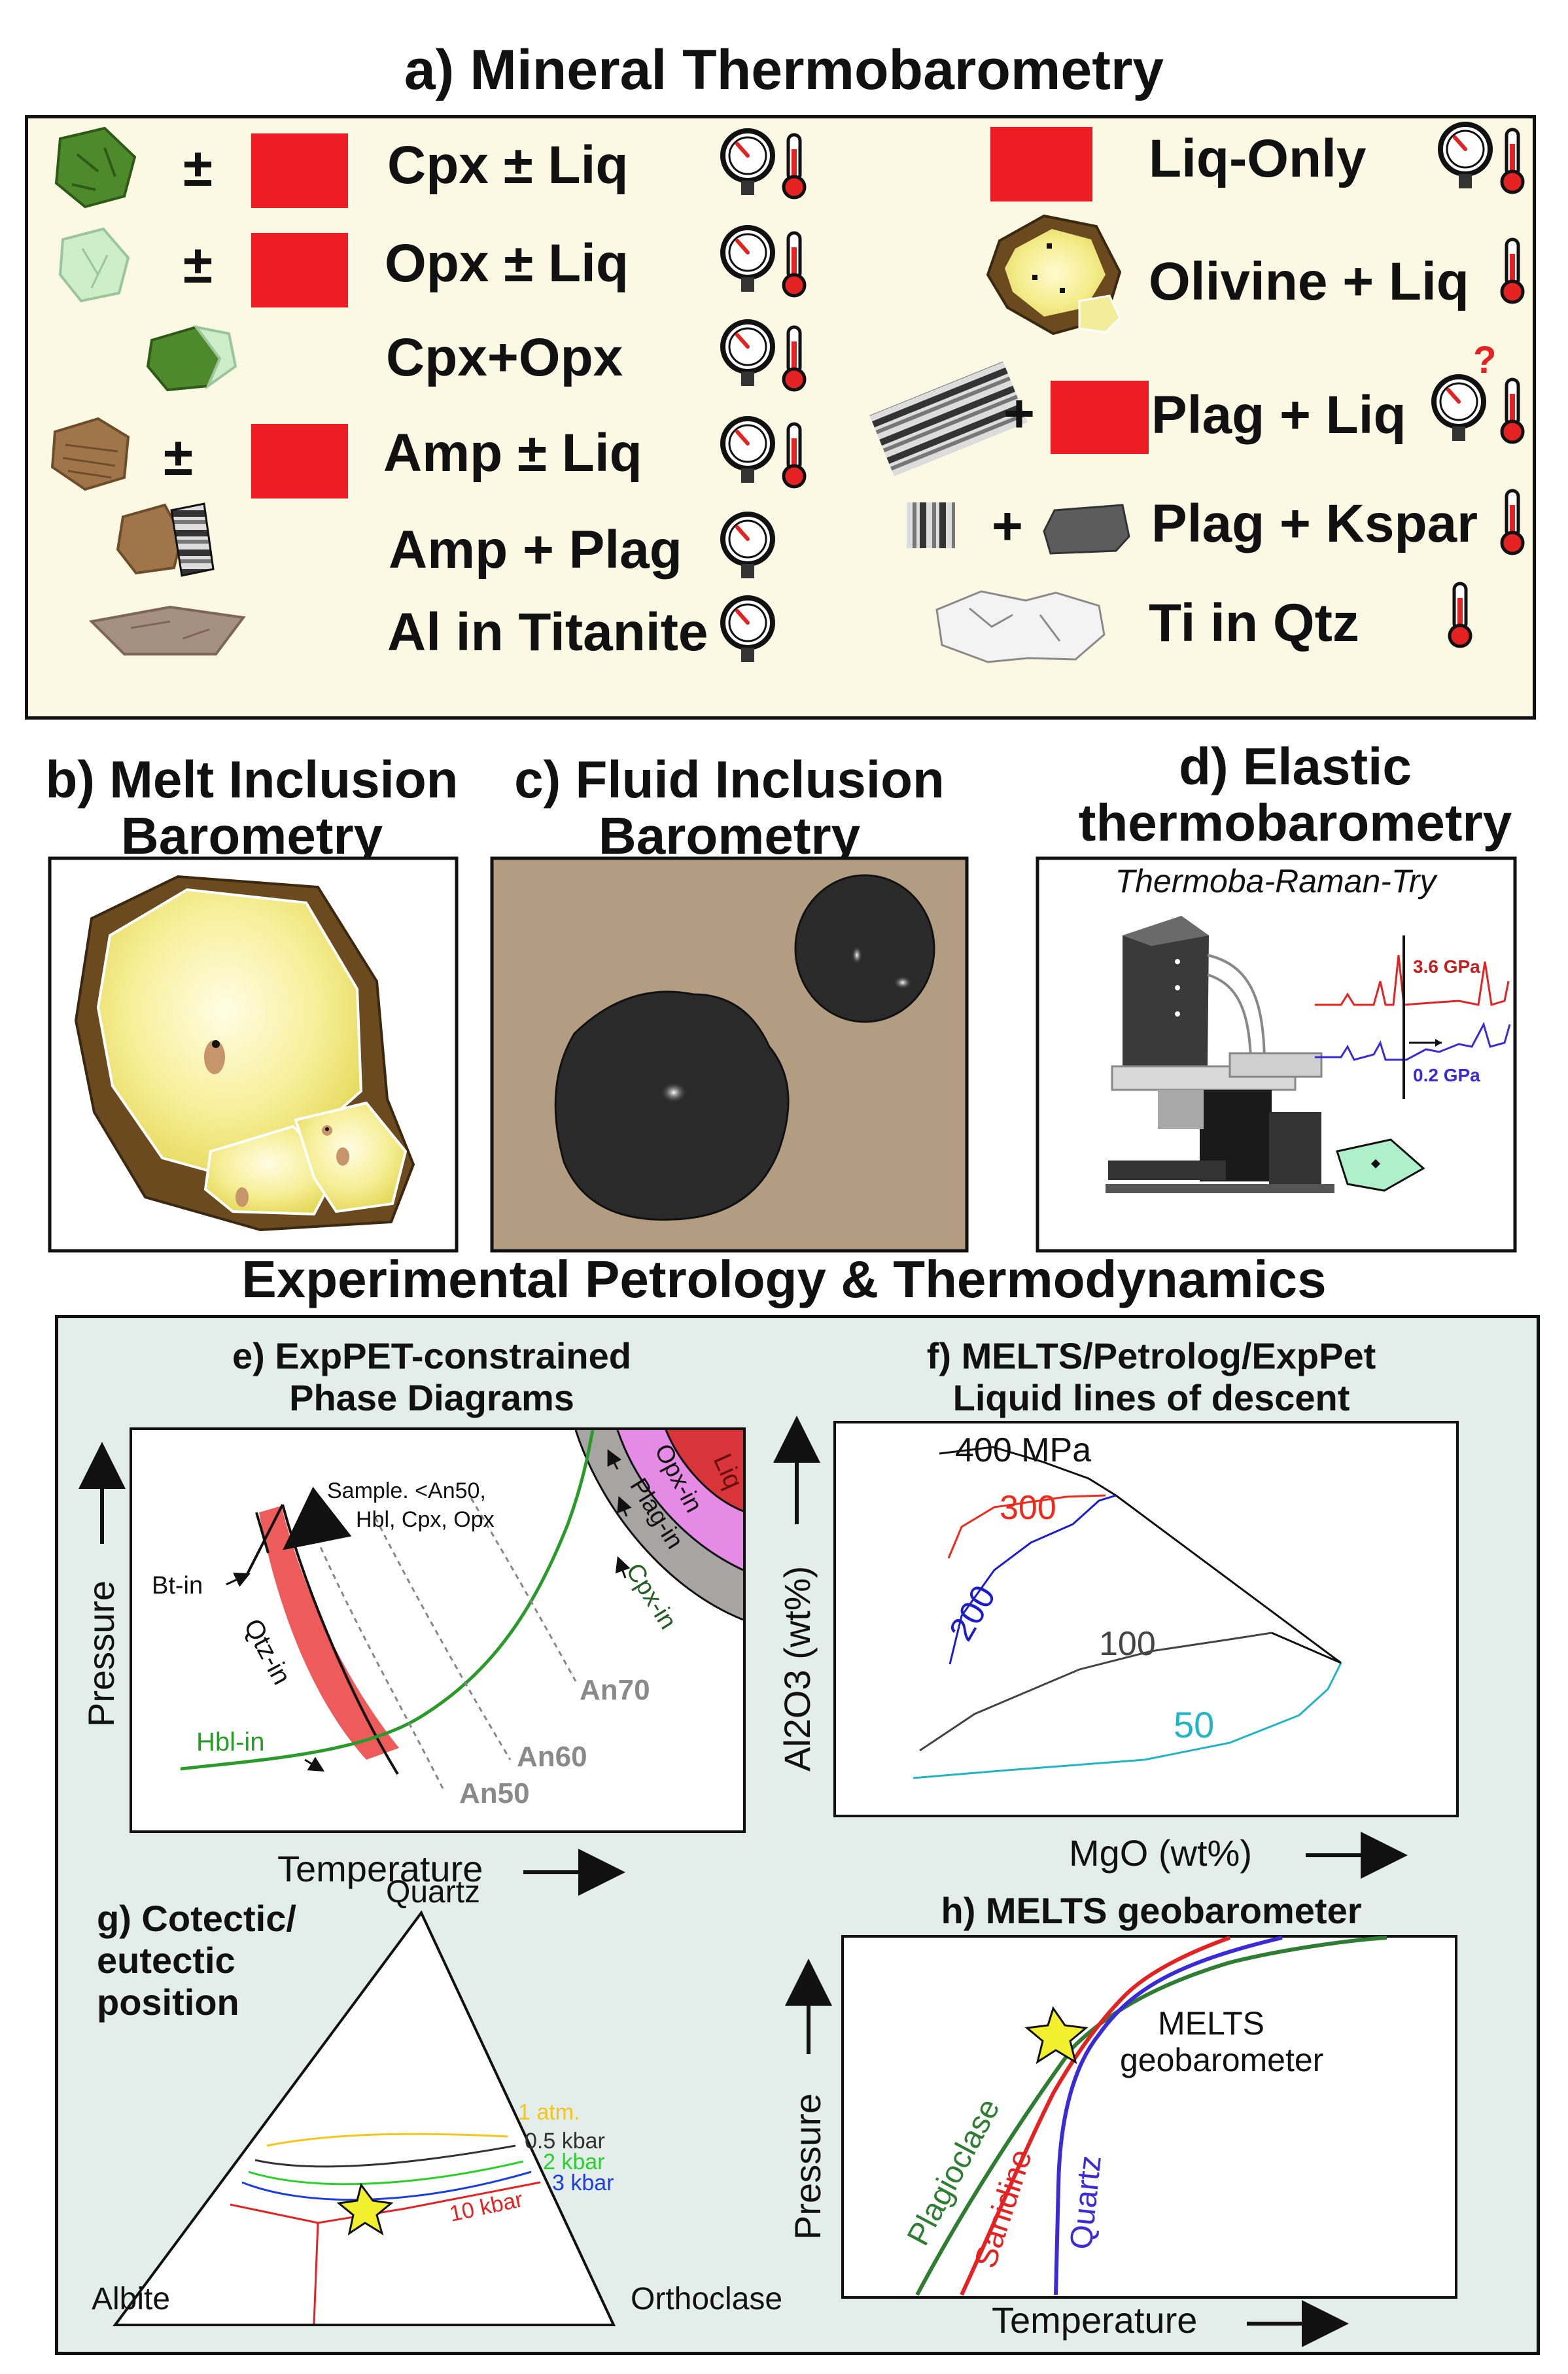 The height and width of the screenshot is (2374, 1568). Describe the element at coordinates (1258, 158) in the screenshot. I see `row-label-liq-only: Liq-Only` at that location.